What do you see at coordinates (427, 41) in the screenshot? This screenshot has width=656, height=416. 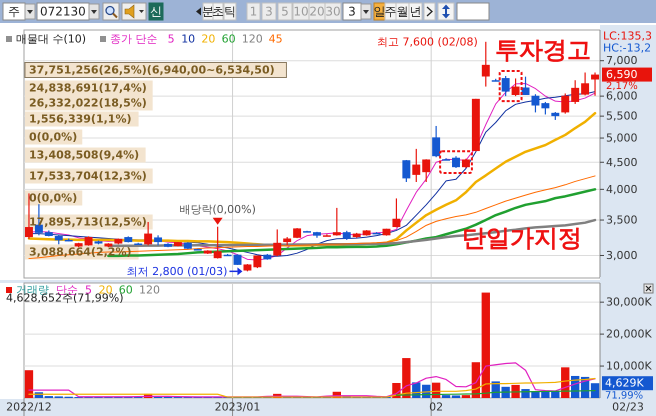 I see `annotation: 최고 7,600 (02/08)` at bounding box center [427, 41].